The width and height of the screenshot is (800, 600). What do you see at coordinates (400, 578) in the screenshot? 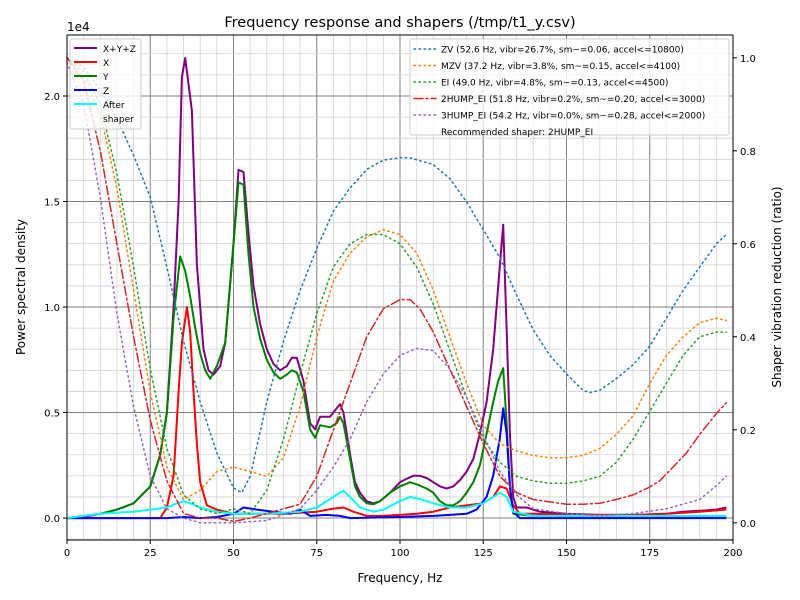
I see `x-axis-label: Frequency, Hz` at bounding box center [400, 578].